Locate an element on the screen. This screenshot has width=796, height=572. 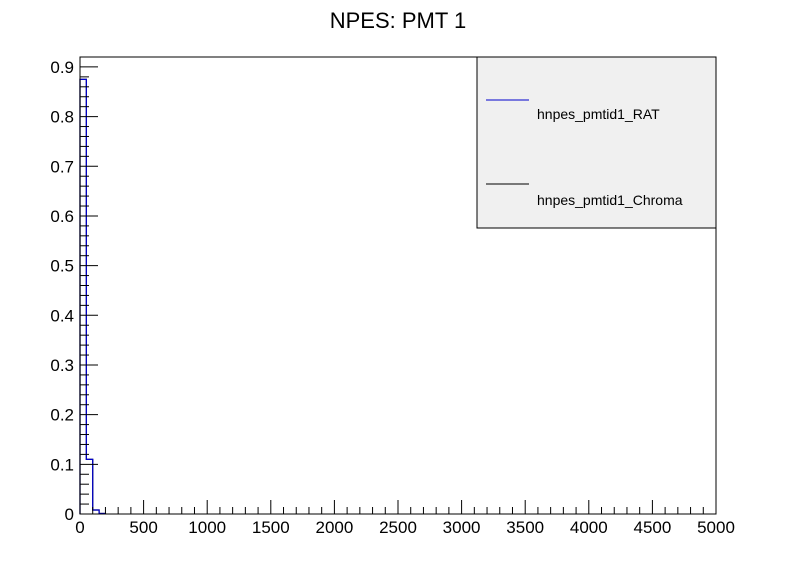
y-axis: 0 0.1 0.2 0.3 0.4 0.5 0.6 0.7 0.8 0.9 is located at coordinates (74, 290).